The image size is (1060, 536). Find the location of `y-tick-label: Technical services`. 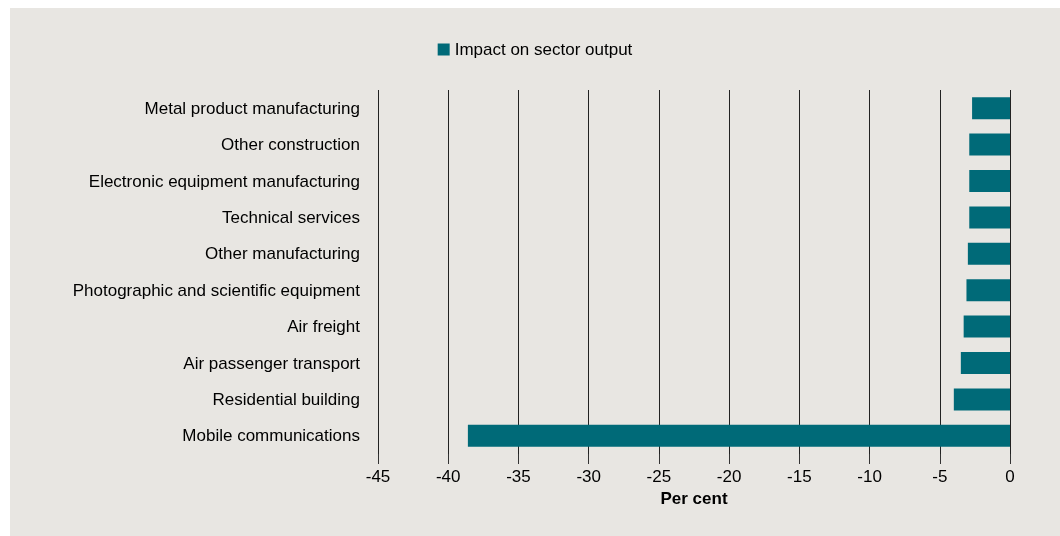

y-tick-label: Technical services is located at coordinates (291, 217).